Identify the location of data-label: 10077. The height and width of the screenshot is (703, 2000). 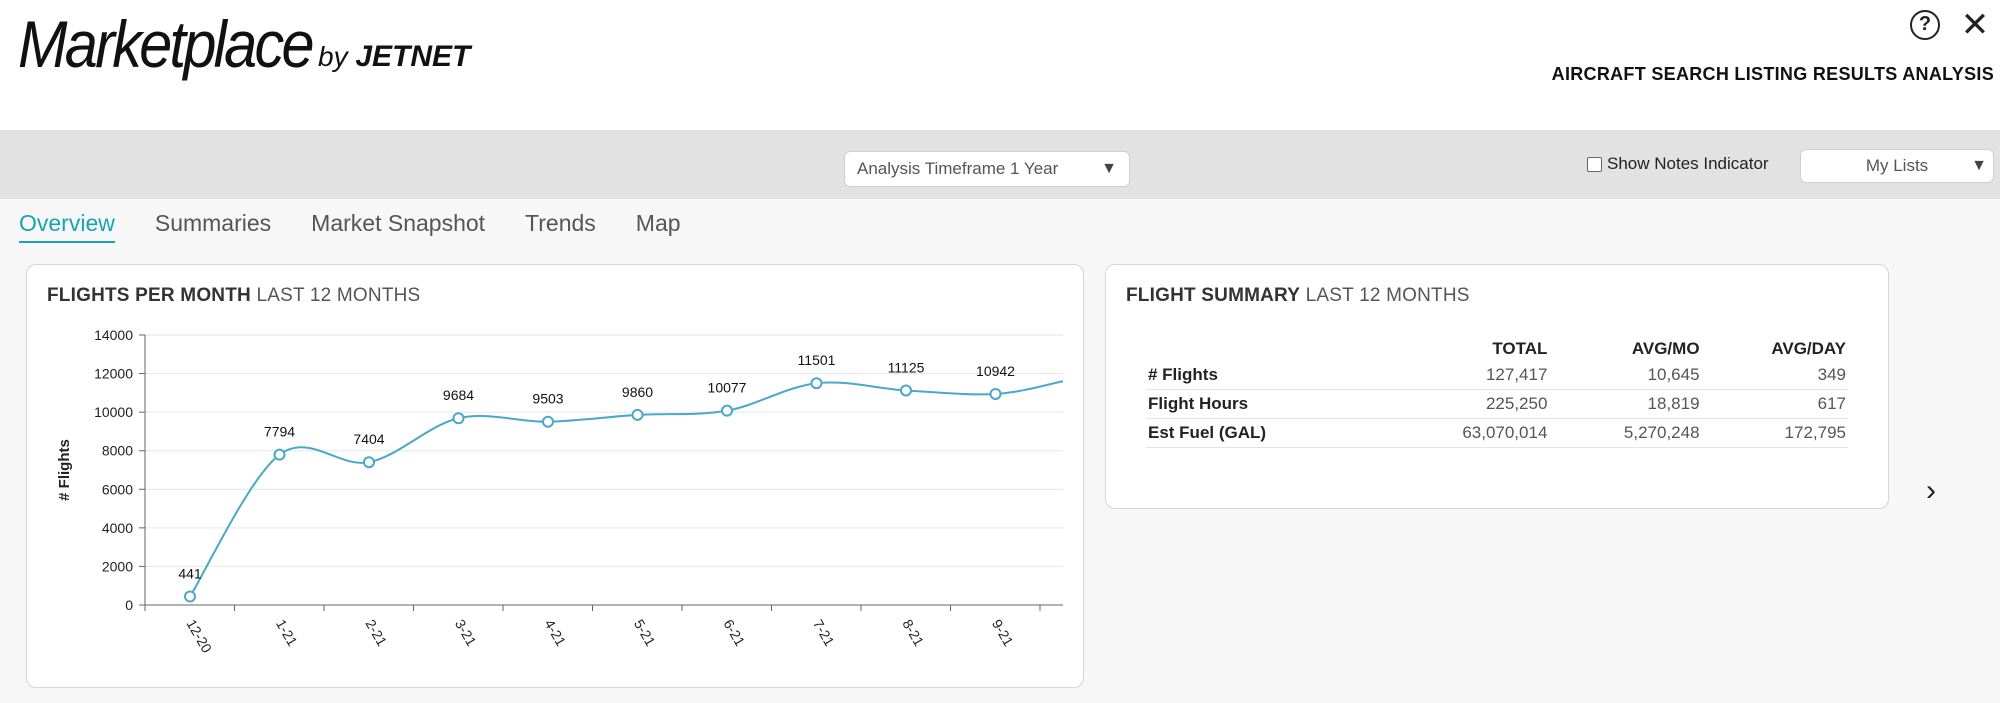
(727, 388).